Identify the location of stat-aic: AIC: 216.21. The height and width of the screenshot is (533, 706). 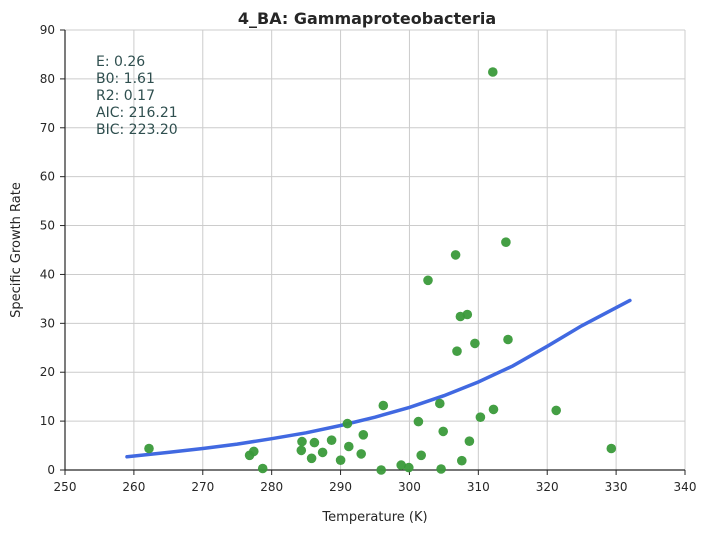
(137, 113).